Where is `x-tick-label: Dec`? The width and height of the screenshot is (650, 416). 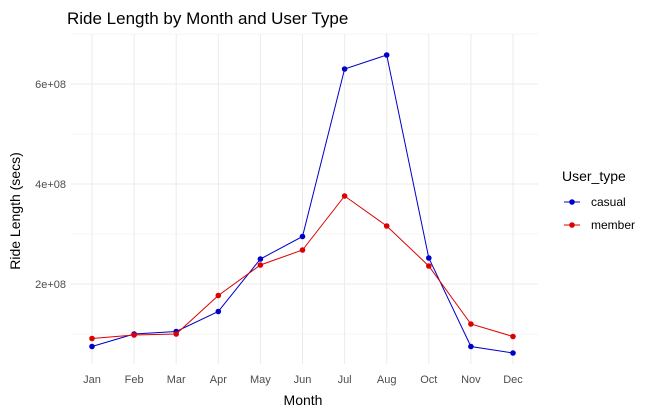 x-tick-label: Dec is located at coordinates (513, 380).